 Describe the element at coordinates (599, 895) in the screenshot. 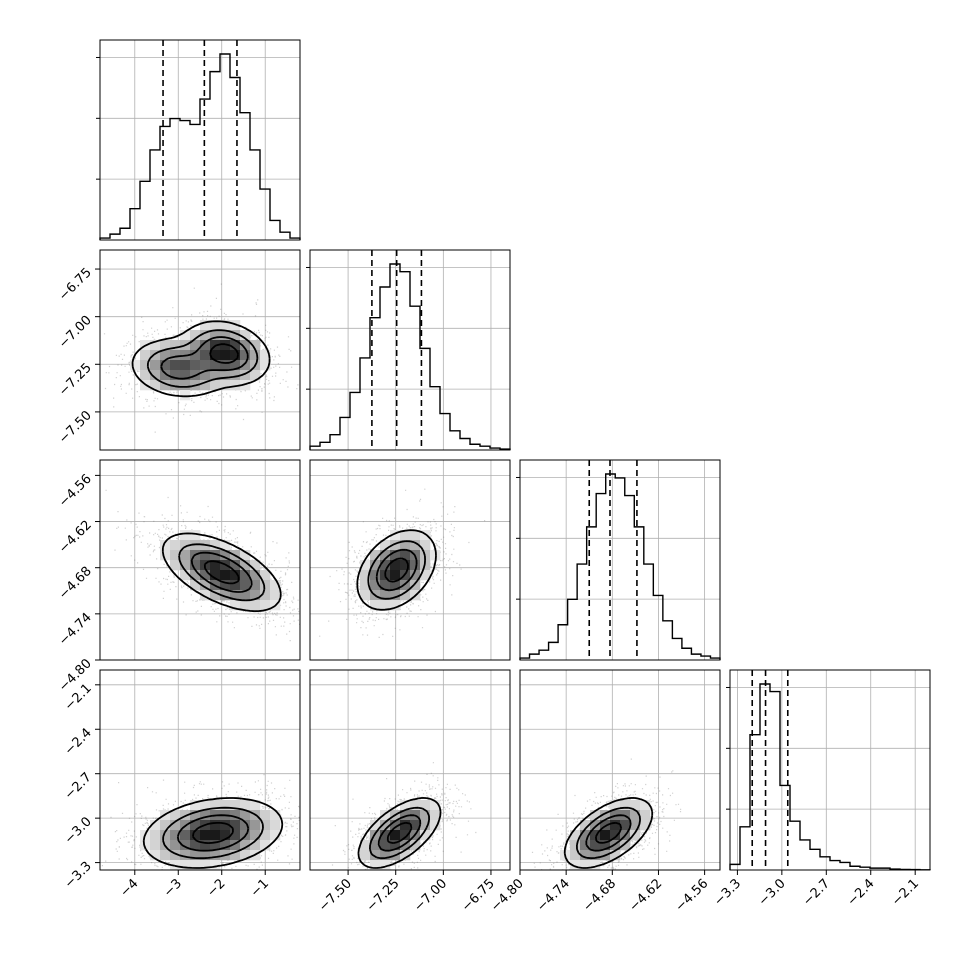

I see `x-tick-label: −4.68` at that location.